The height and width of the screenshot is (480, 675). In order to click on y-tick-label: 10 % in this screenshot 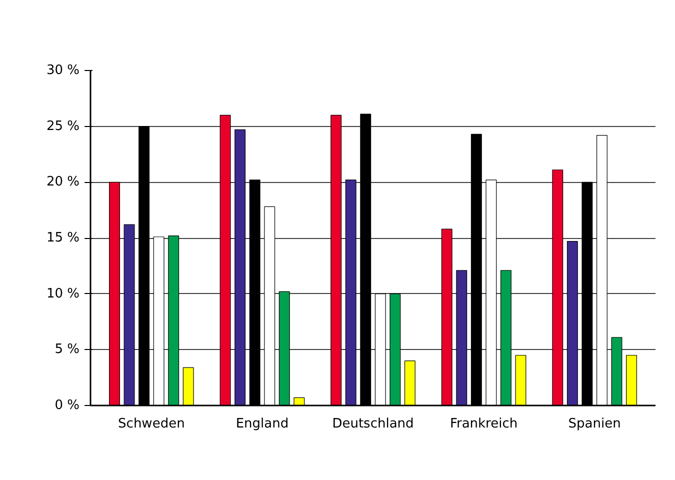, I will do `click(63, 294)`.